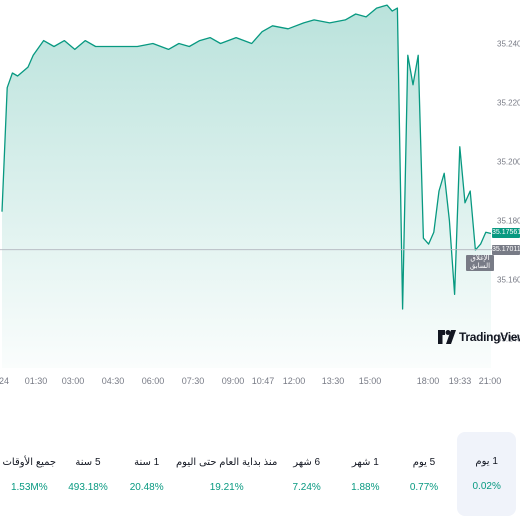  Describe the element at coordinates (4, 381) in the screenshot. I see `x-tick-label: 24` at that location.